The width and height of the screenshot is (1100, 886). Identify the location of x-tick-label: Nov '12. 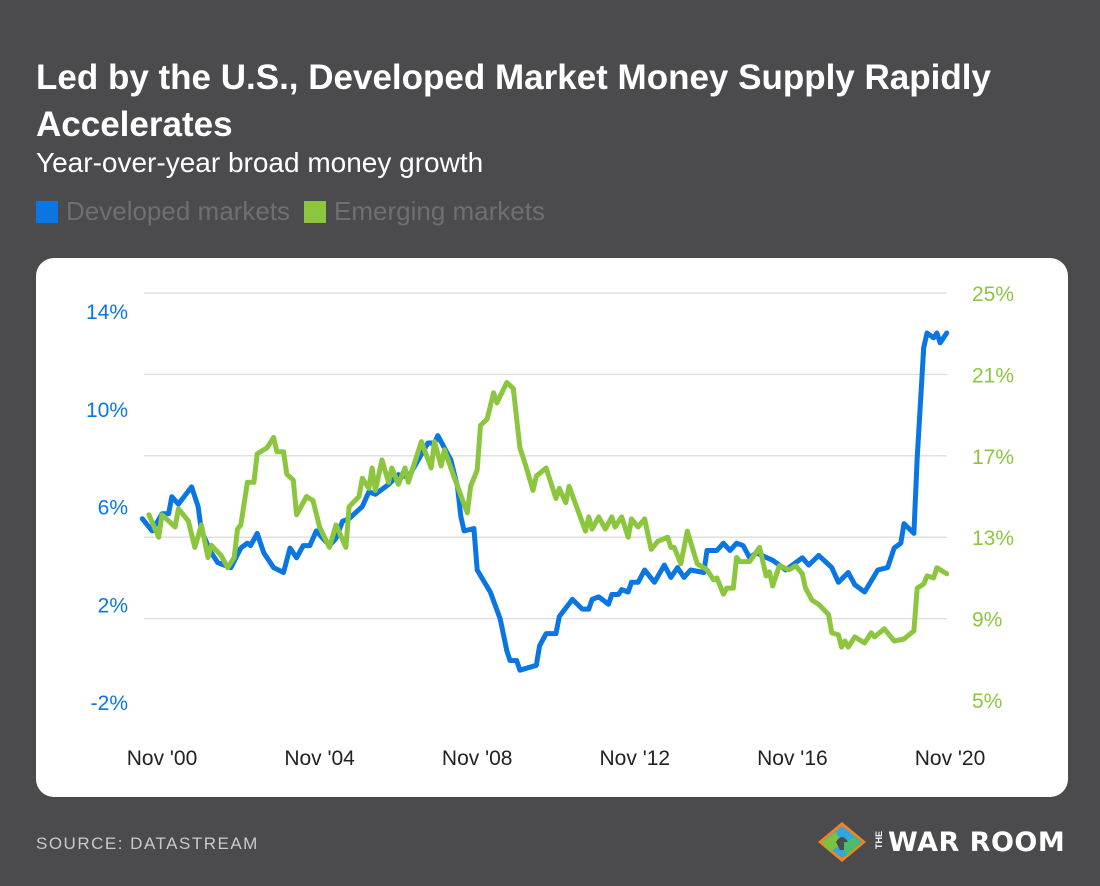
(635, 758).